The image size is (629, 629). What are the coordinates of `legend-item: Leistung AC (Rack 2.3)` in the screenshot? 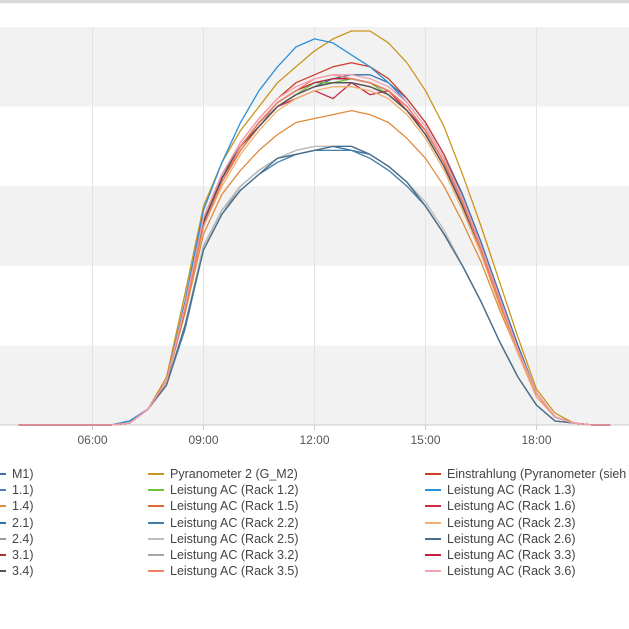 It's located at (500, 523).